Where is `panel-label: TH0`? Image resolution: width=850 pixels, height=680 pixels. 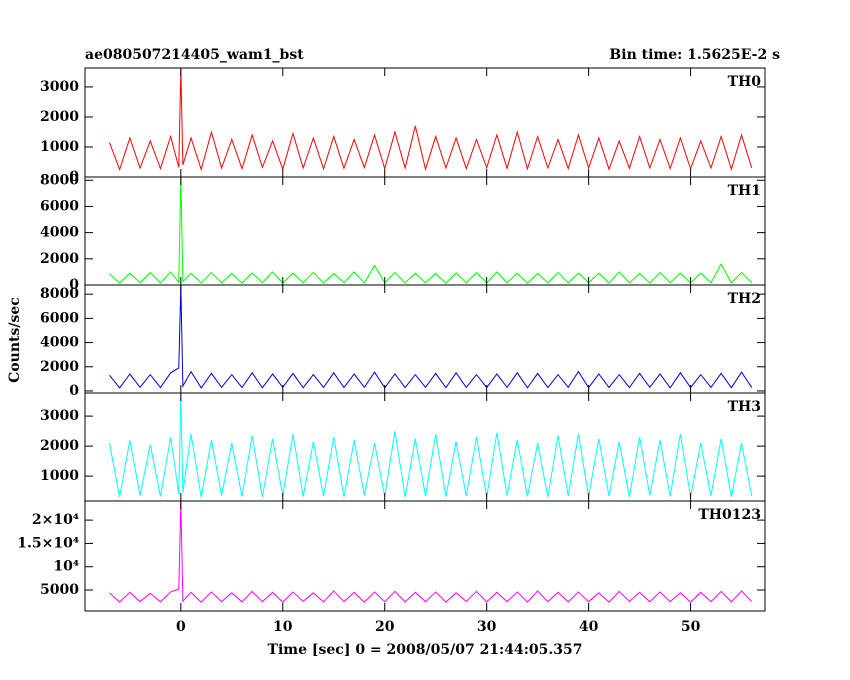 panel-label: TH0 is located at coordinates (745, 82).